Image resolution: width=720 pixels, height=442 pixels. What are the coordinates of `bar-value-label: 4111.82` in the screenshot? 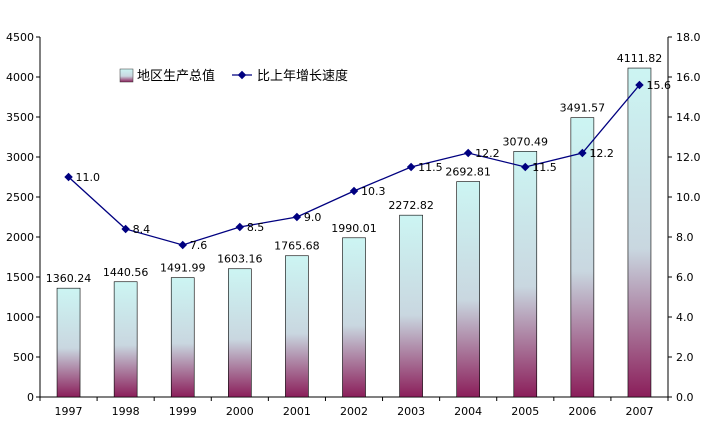 It's located at (640, 58).